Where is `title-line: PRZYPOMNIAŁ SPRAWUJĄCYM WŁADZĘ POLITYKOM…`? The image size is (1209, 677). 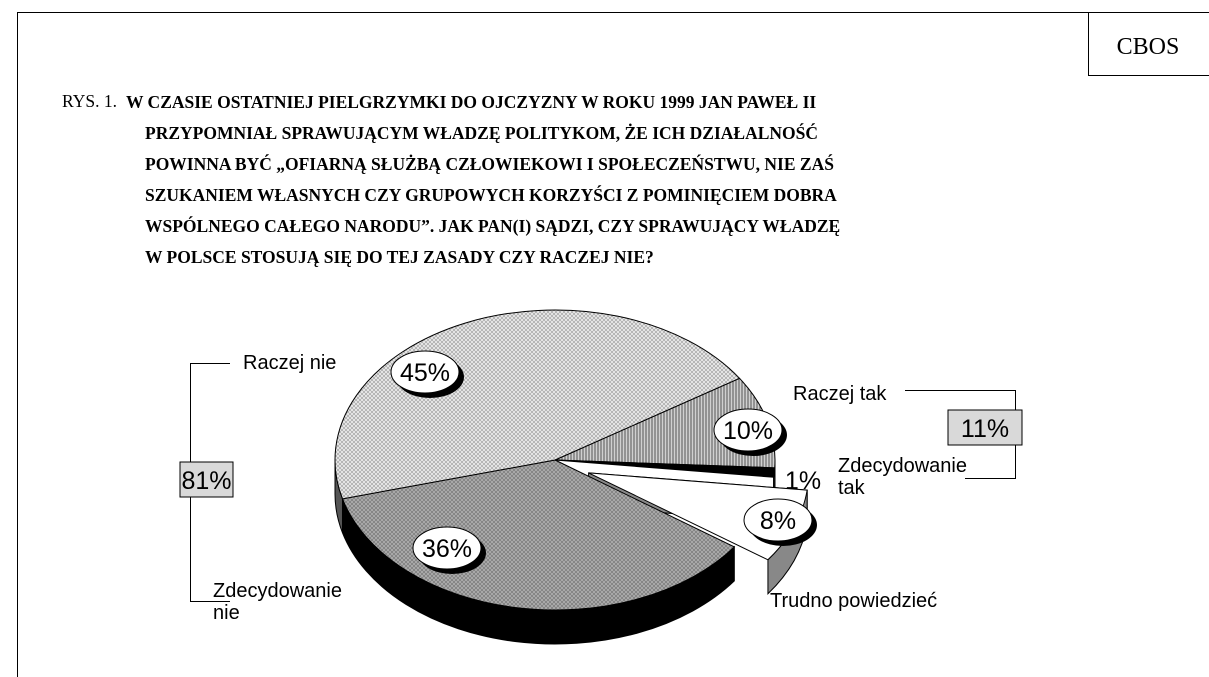
title-line: PRZYPOMNIAŁ SPRAWUJĄCYM WŁADZĘ POLITYKOM… is located at coordinates (481, 133).